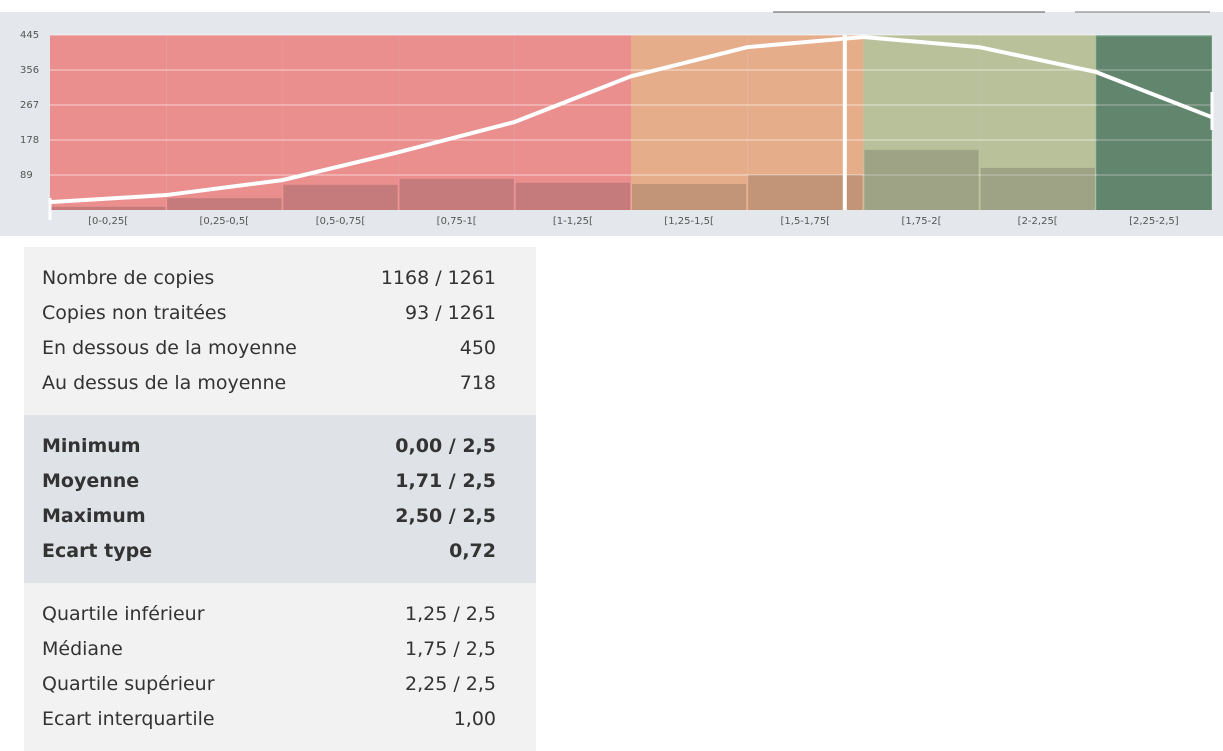  I want to click on stat-value: 718, so click(477, 383).